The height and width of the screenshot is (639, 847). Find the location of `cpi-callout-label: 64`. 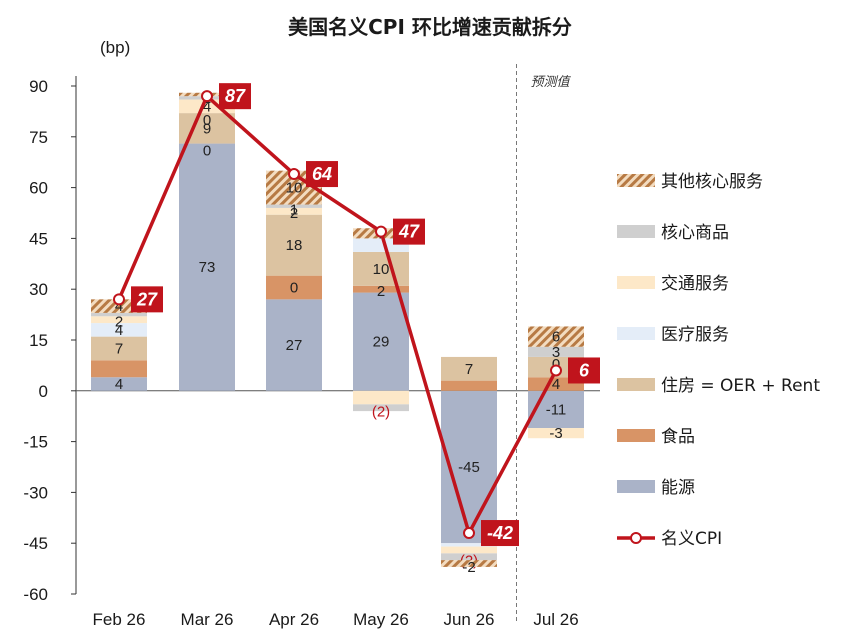

cpi-callout-label: 64 is located at coordinates (322, 174).